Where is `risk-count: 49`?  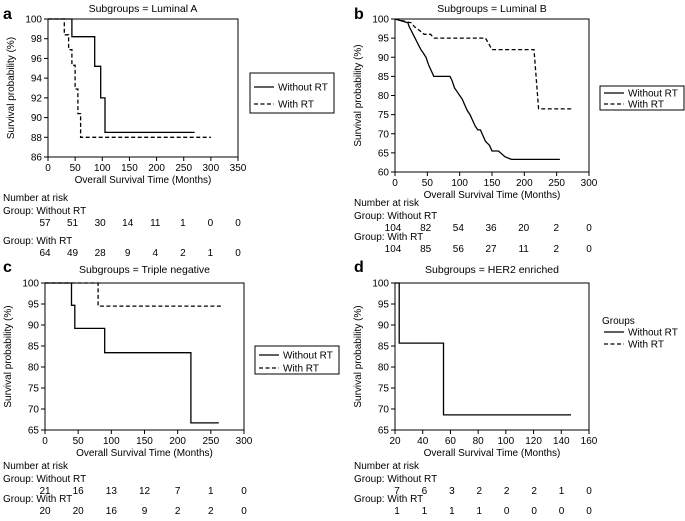
risk-count: 49 is located at coordinates (73, 253).